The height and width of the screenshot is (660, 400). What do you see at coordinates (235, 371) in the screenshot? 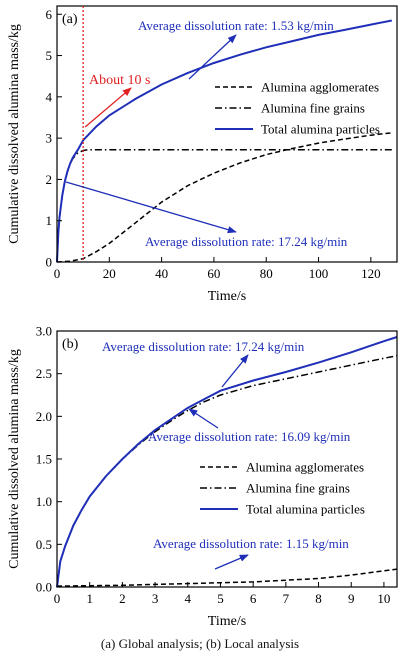
I see `panel-b-annotation-upper-arrow` at bounding box center [235, 371].